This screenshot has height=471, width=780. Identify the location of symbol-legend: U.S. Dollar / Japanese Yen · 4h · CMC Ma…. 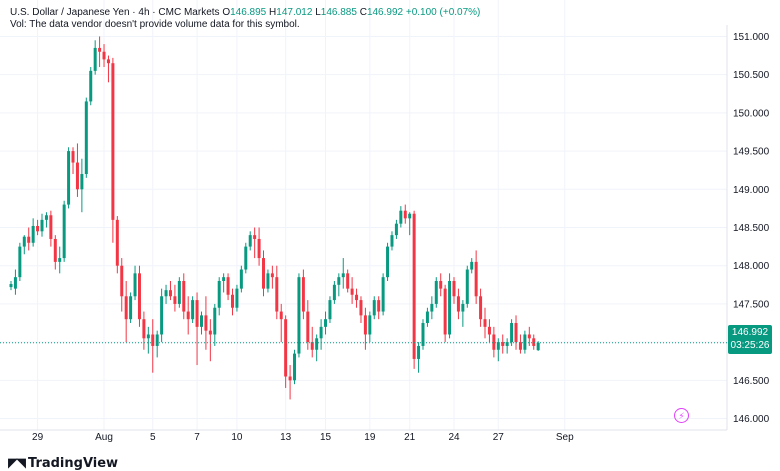
(245, 12).